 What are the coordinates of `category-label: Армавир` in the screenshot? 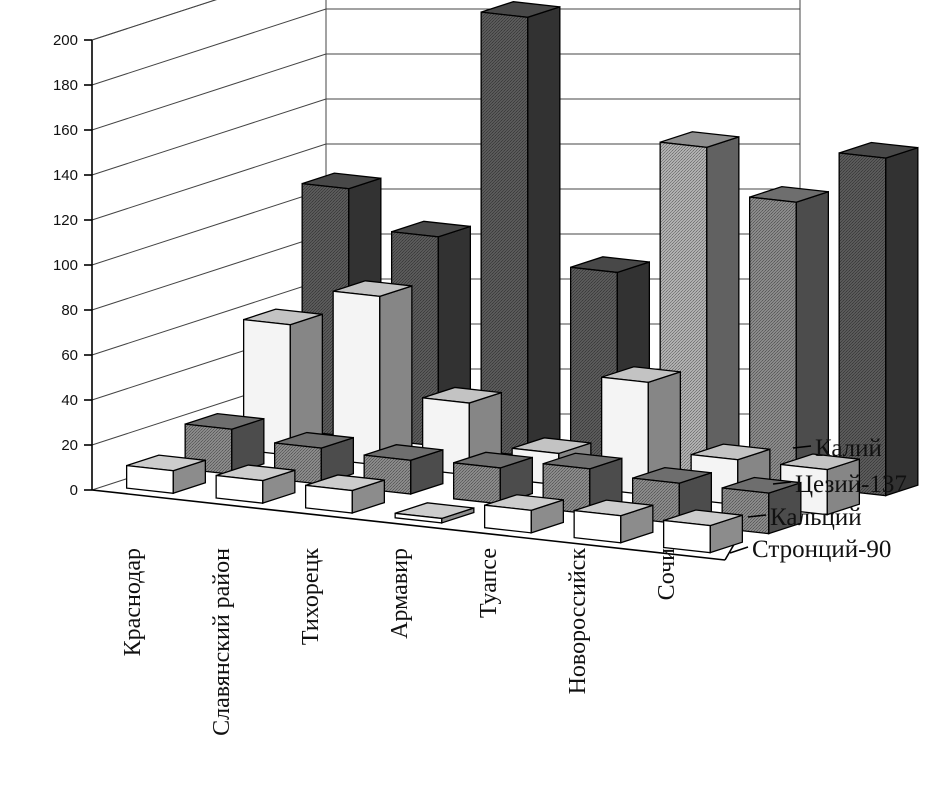 It's located at (400, 593).